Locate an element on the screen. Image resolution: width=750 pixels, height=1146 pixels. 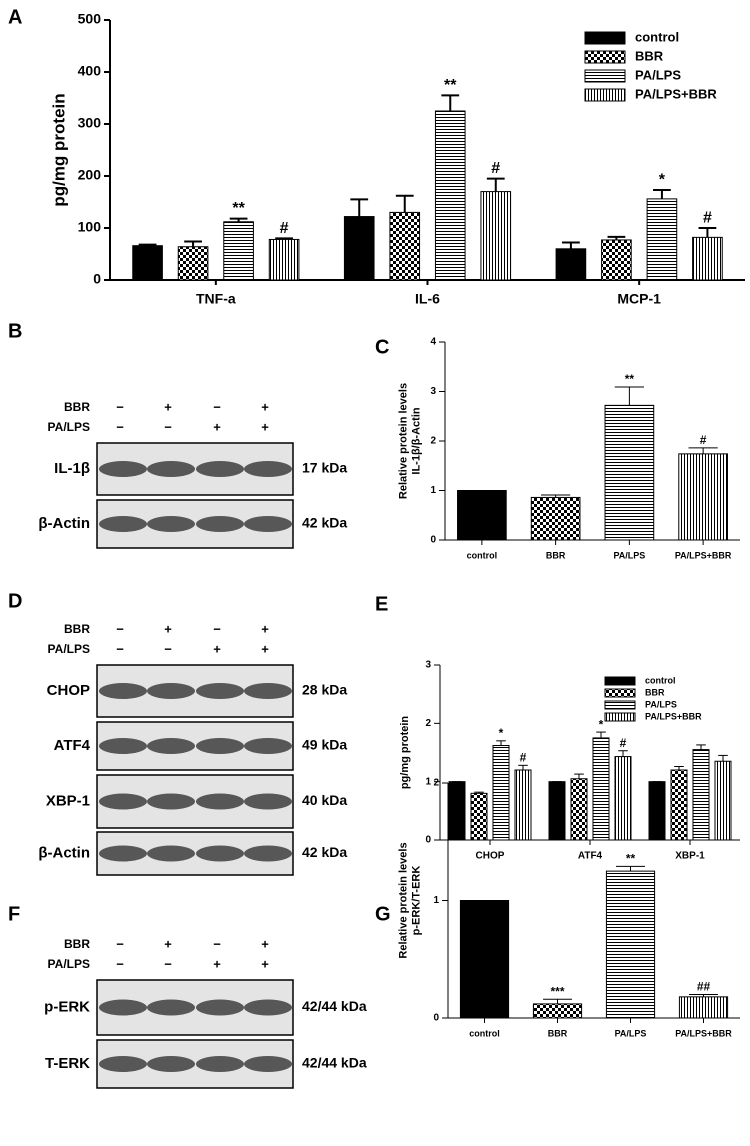
y-axis-title: p-ERK/T-ERK is located at coordinates (416, 901).